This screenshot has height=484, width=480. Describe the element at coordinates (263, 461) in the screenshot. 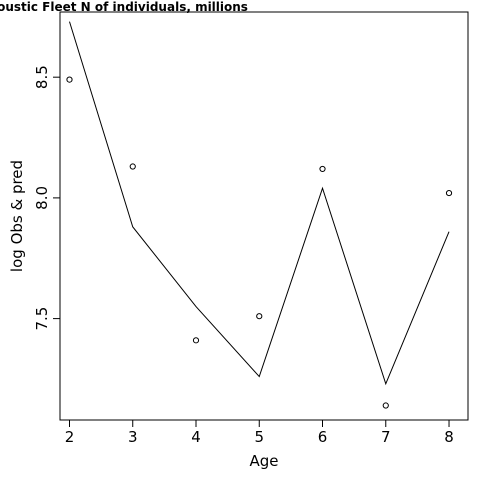

I see `x-axis-title: Age` at that location.